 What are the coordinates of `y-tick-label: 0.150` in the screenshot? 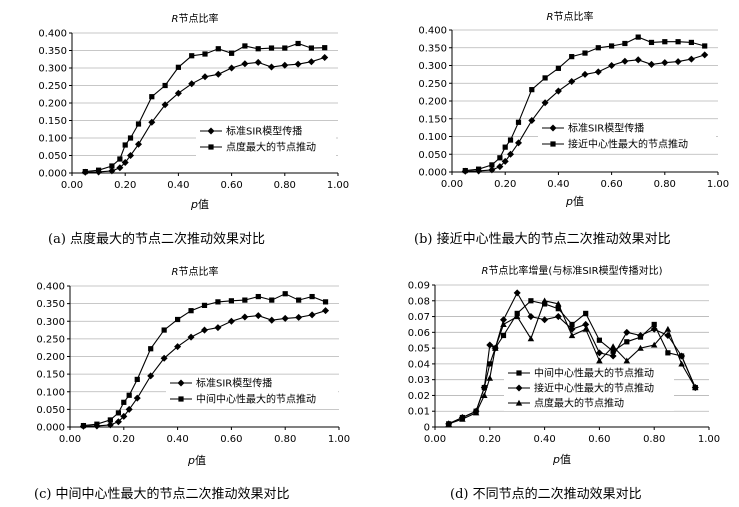 It's located at (432, 119).